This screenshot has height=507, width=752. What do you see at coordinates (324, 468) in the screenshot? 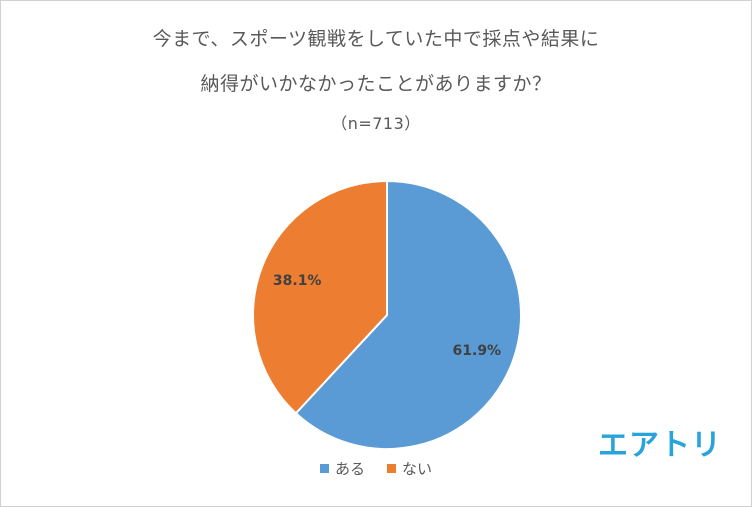
I see `legend-swatch-aru` at bounding box center [324, 468].